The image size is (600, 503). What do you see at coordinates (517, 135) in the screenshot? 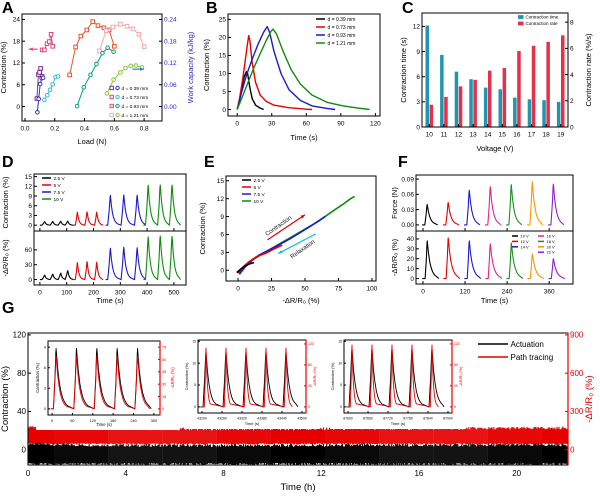
I see `svg-text: 16` at bounding box center [517, 135].